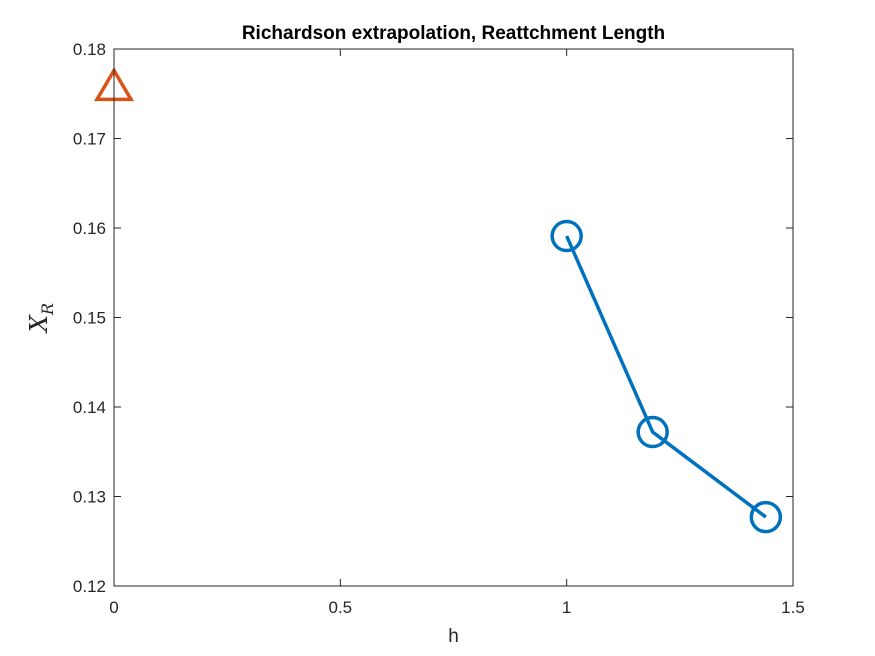 This screenshot has height=656, width=875. Describe the element at coordinates (566, 607) in the screenshot. I see `x-tick-label: 1` at that location.